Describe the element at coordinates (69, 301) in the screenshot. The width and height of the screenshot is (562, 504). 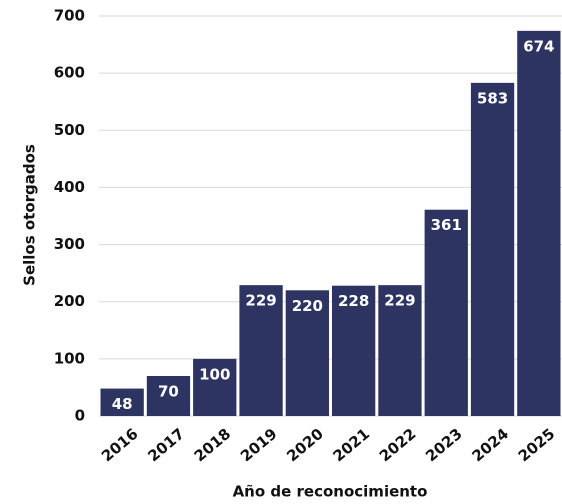
I see `y-tick-label: 200` at that location.